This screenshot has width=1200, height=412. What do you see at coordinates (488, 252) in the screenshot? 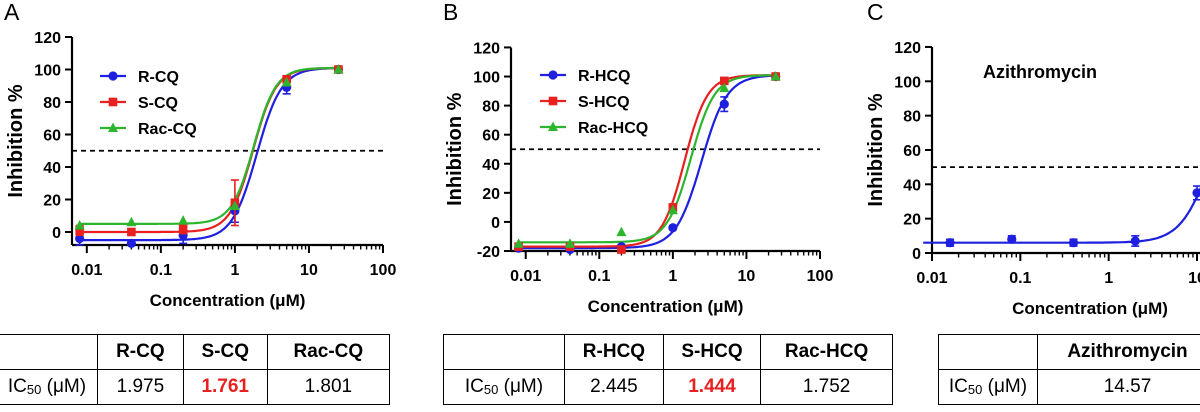
I see `y-tick-label: -20` at bounding box center [488, 252].